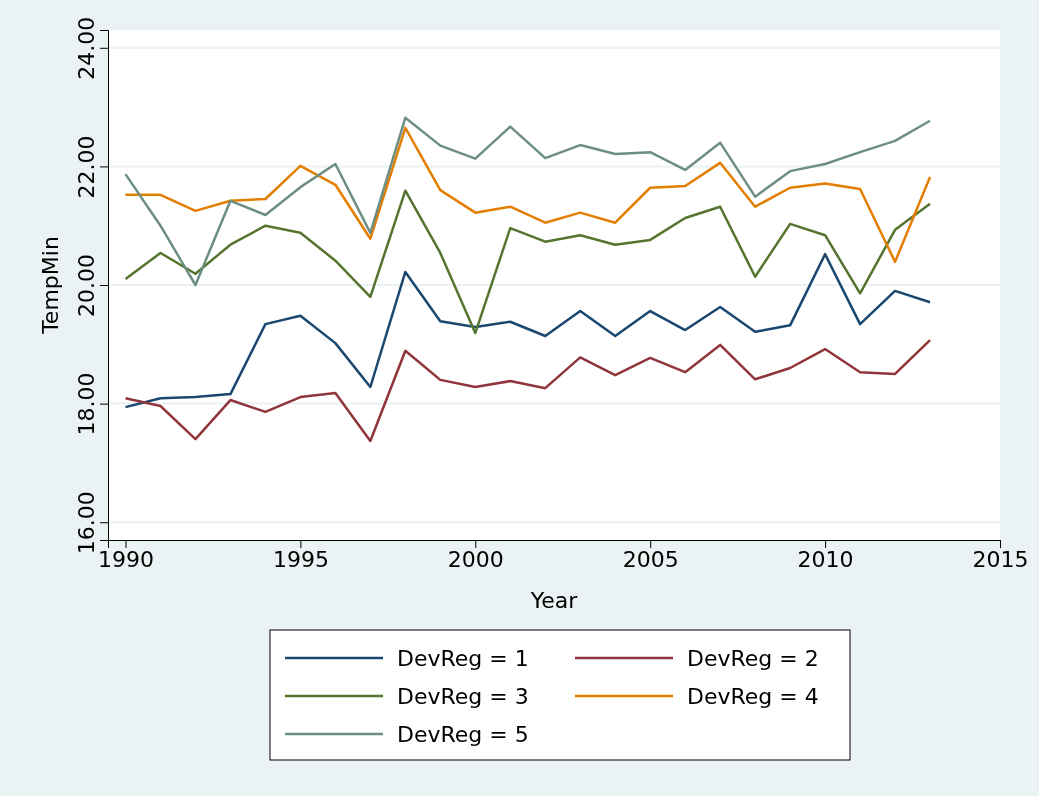 This screenshot has height=796, width=1039. What do you see at coordinates (1000, 559) in the screenshot?
I see `x-tick-label: 2015` at bounding box center [1000, 559].